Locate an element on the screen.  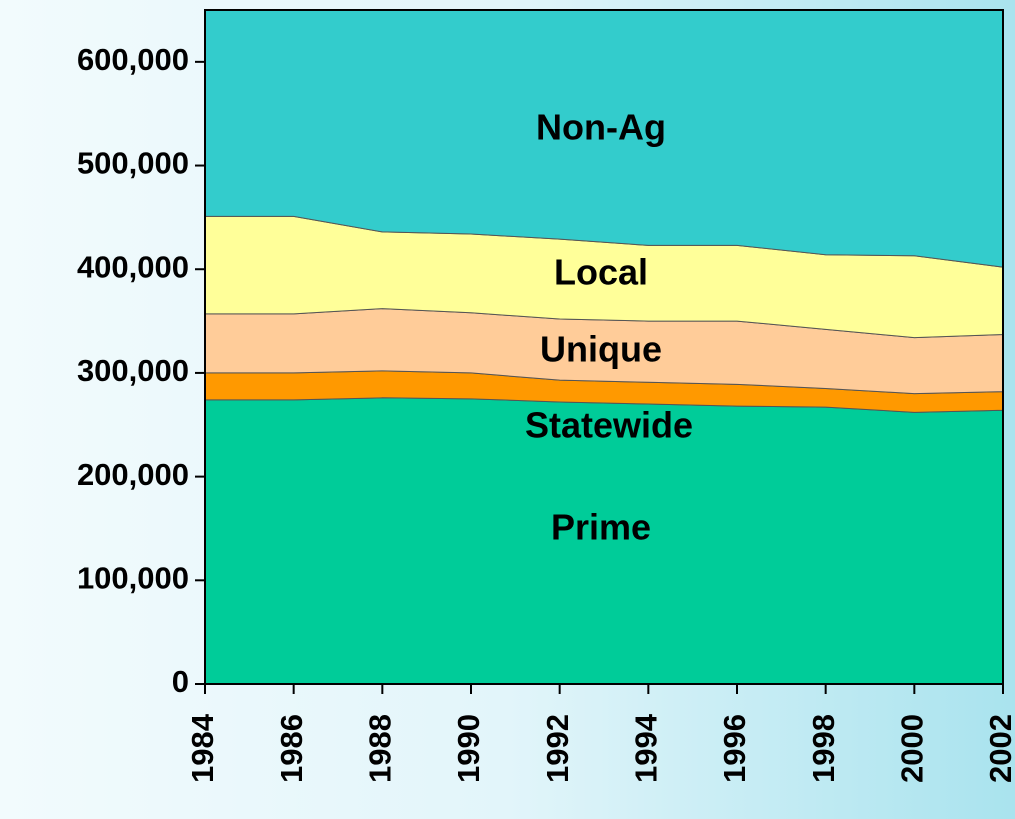
x-tick-label: 2002 is located at coordinates (999, 748).